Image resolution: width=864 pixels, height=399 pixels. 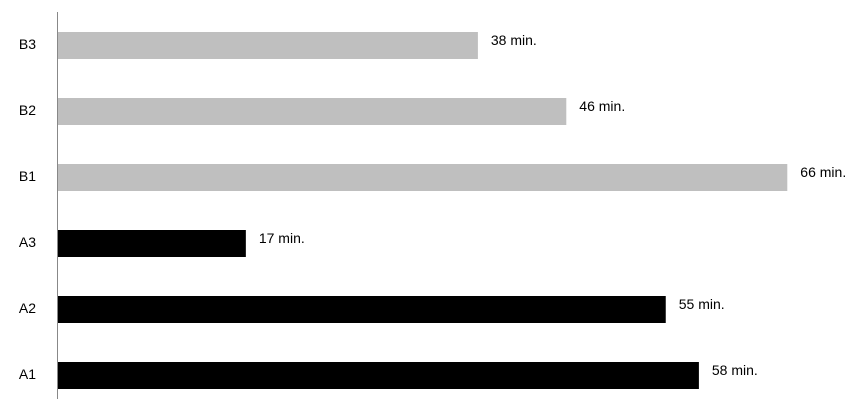 What do you see at coordinates (27, 44) in the screenshot?
I see `category-label-b3: B3` at bounding box center [27, 44].